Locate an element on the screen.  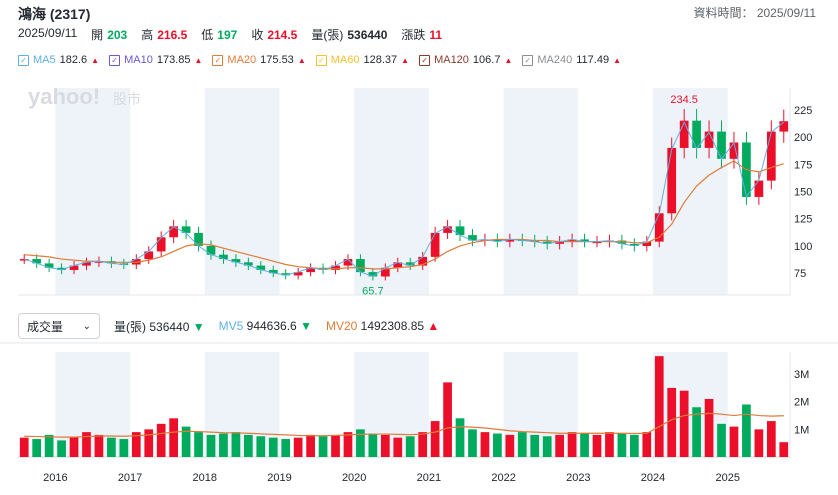
x-tick-label: 2024 is located at coordinates (653, 478).